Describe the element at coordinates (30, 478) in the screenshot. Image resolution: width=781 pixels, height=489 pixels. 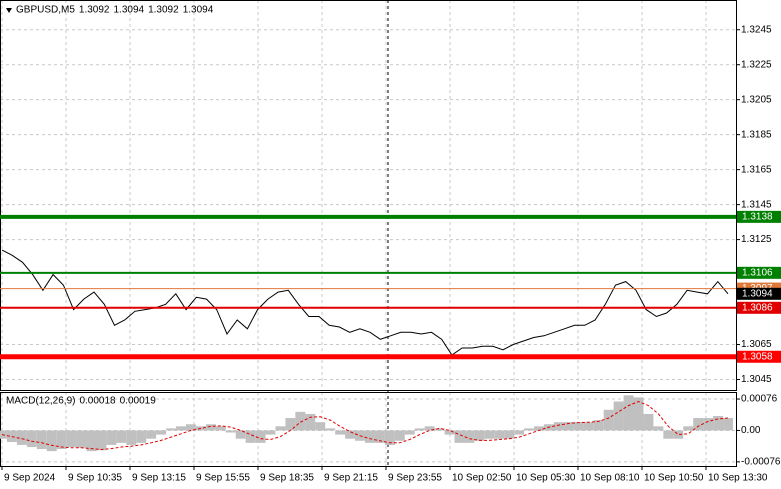
I see `x-tick-label: 9 Sep 2024` at that location.